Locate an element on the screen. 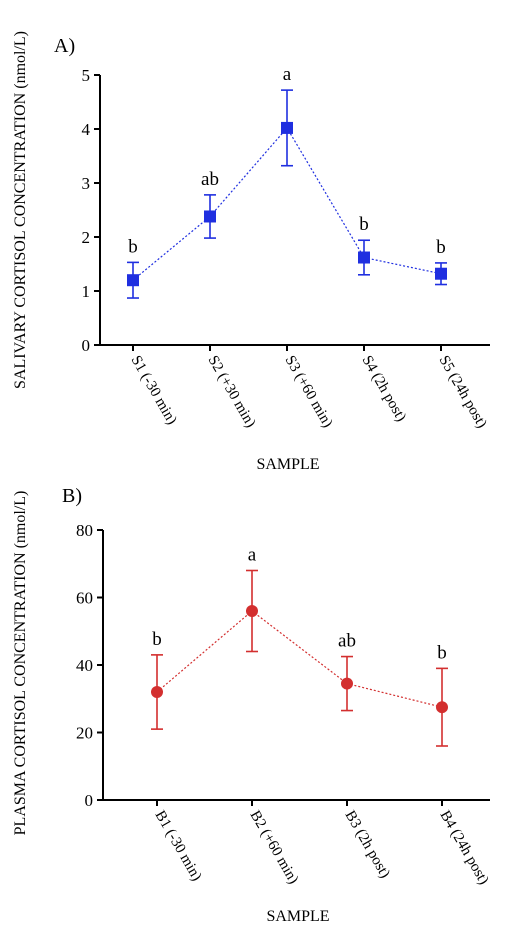 This screenshot has width=506, height=932. panel-b-y-tick-label: 40 is located at coordinates (84, 665).